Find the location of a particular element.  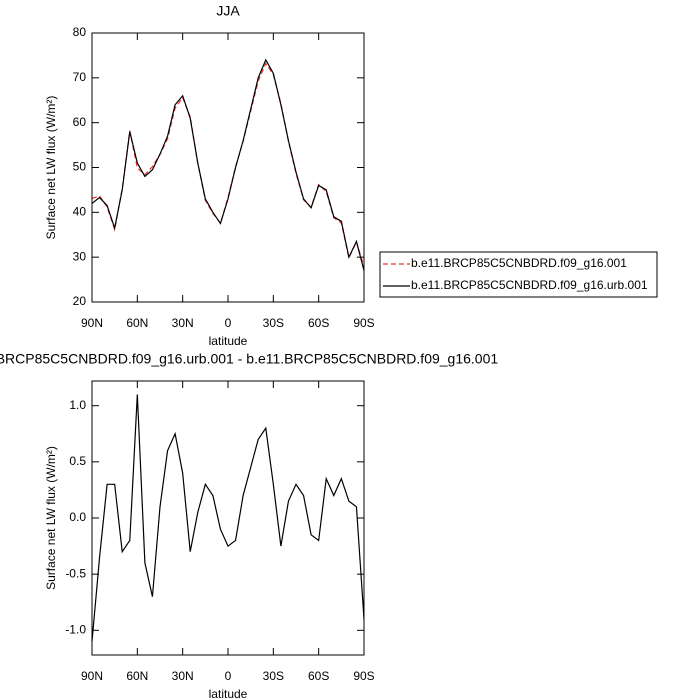

y-tick-label: 40 is located at coordinates (80, 212).